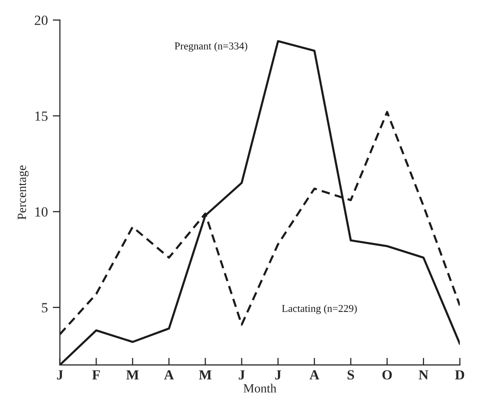  What do you see at coordinates (45, 307) in the screenshot?
I see `y-tick-label: 5` at bounding box center [45, 307].